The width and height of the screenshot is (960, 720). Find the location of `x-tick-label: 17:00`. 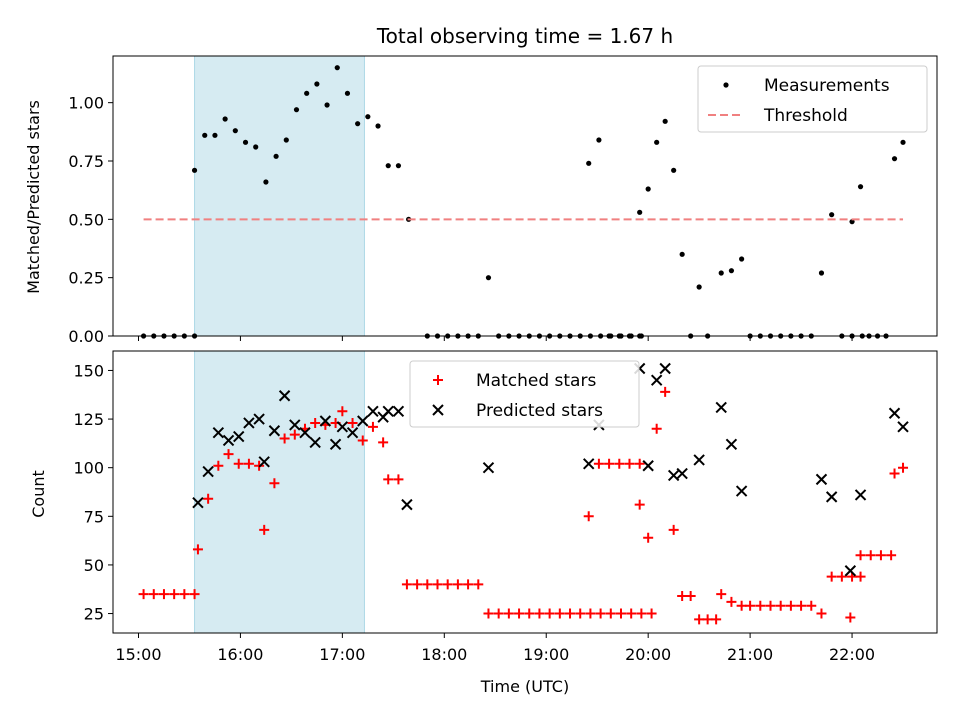

x-tick-label: 17:00 is located at coordinates (342, 654).